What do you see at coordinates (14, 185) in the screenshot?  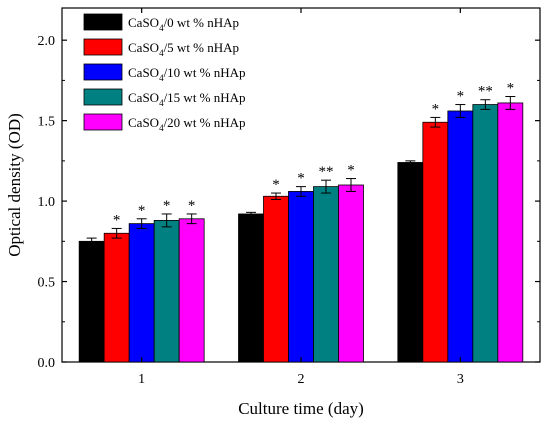 I see `y-axis-title: Optical density (OD)` at bounding box center [14, 185].